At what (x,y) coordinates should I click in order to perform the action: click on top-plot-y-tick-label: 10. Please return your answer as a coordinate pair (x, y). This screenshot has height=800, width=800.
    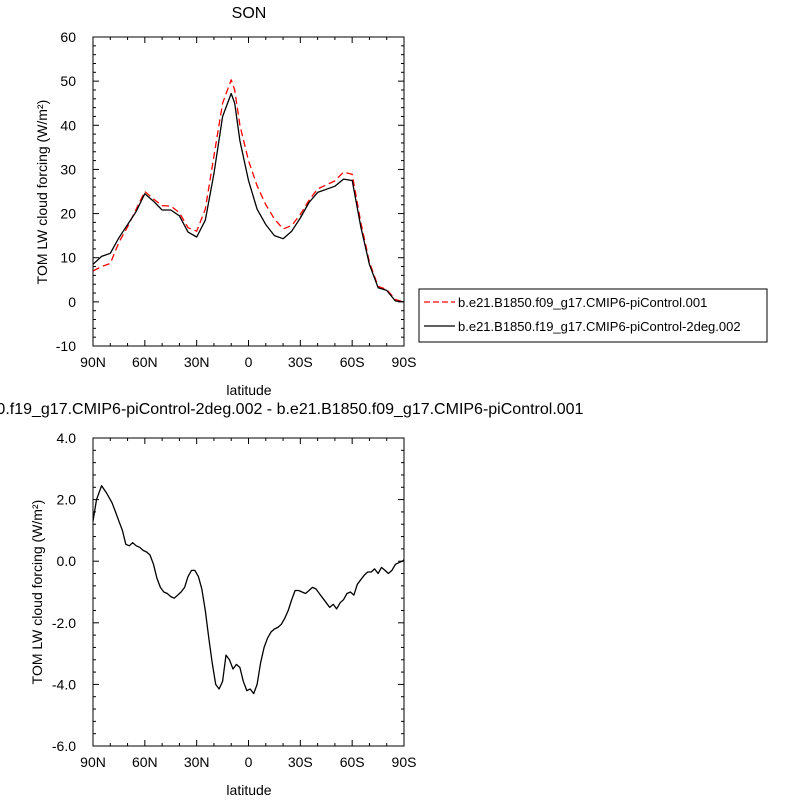
    Looking at the image, I should click on (68, 258).